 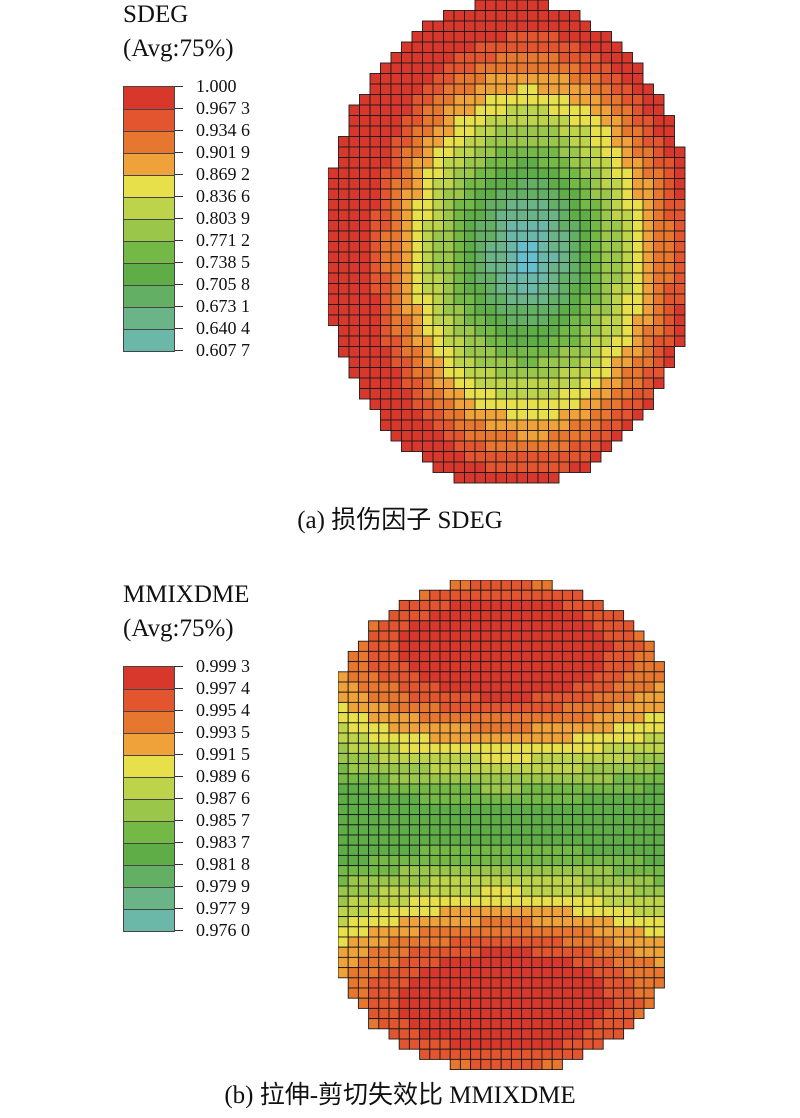 I want to click on legend-variable-name: MMIXDME, so click(x=186, y=594).